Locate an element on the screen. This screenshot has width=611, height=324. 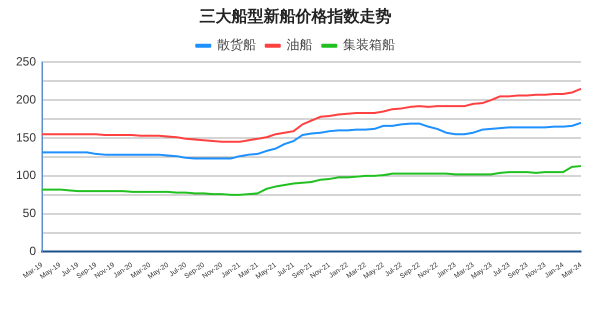
chart-title: 三大船型新船价格指数走势 is located at coordinates (296, 17).